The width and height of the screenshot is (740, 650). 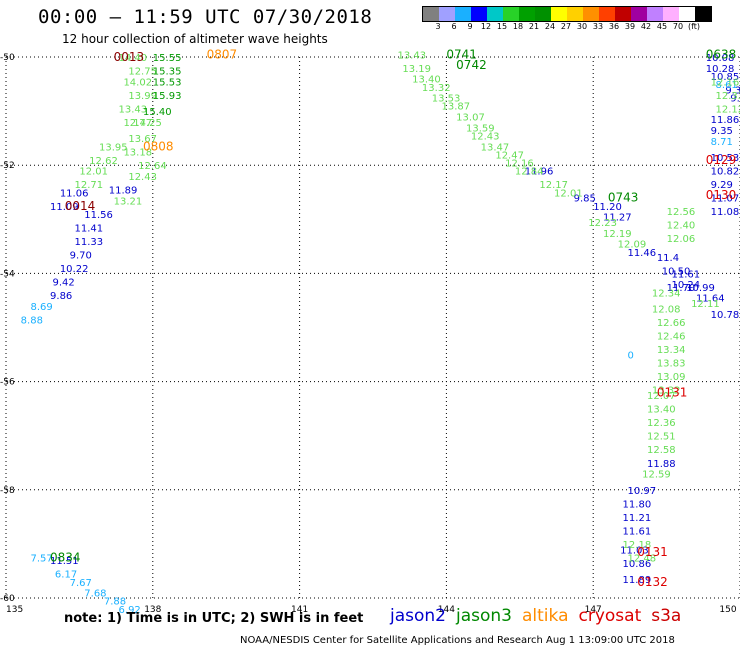 I want to click on wave-height-point: 11.41, so click(x=89, y=228).